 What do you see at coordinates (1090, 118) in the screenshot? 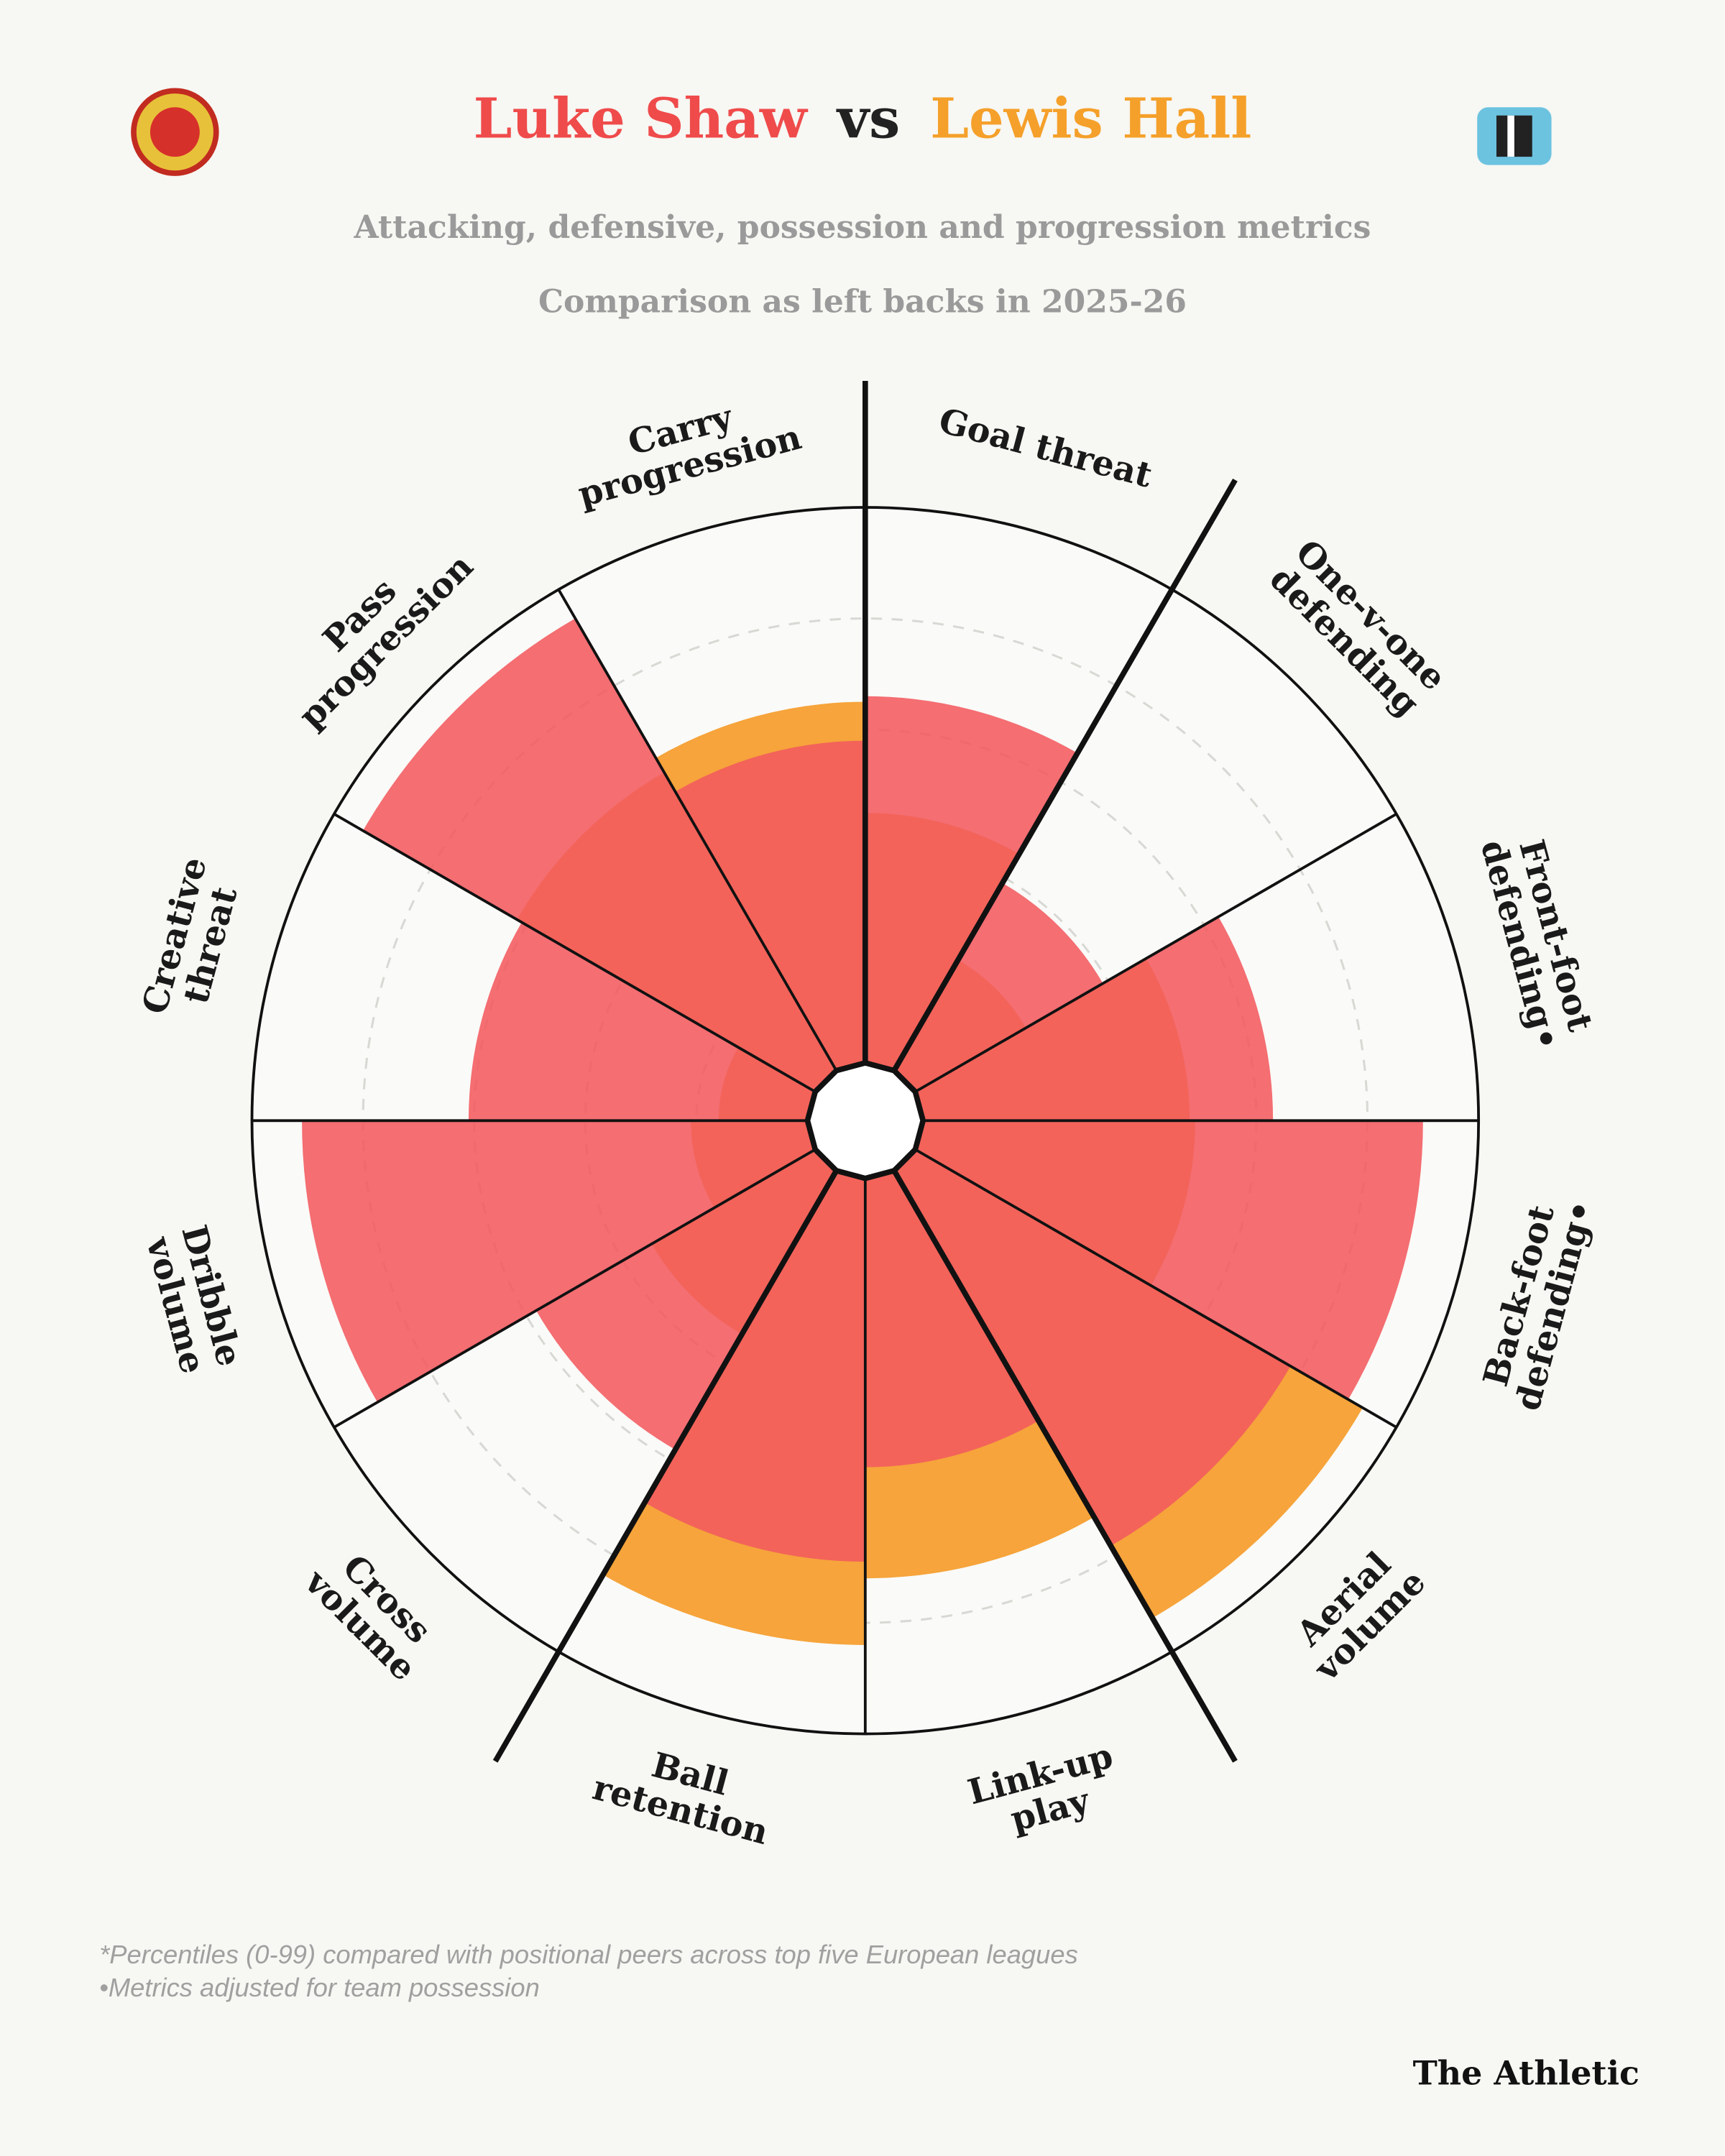
I see `title-series-b: Lewis Hall` at bounding box center [1090, 118].